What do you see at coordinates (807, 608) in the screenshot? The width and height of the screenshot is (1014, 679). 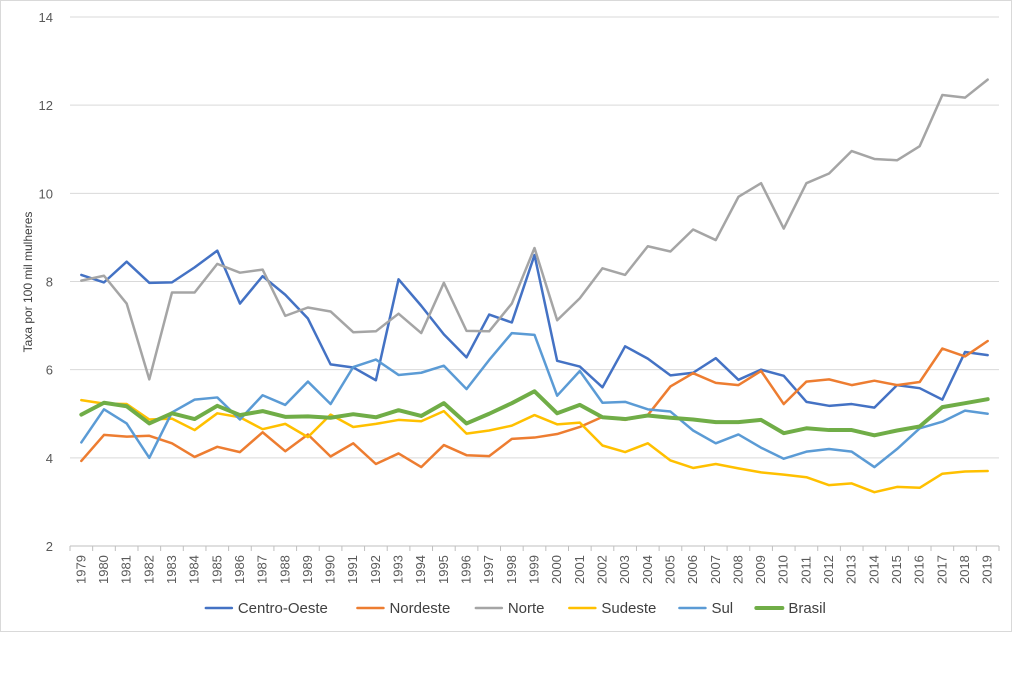 I see `legend-label: Brasil` at bounding box center [807, 608].